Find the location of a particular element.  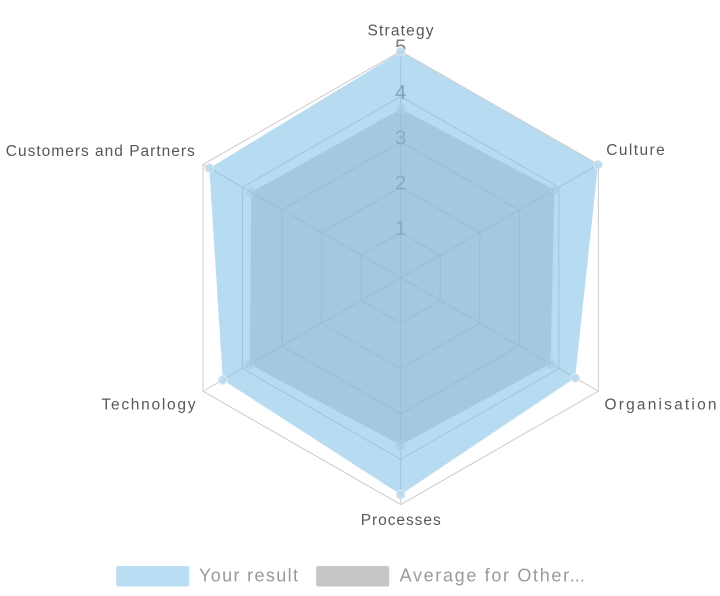

svg-text: Customers and Partners is located at coordinates (100, 151).